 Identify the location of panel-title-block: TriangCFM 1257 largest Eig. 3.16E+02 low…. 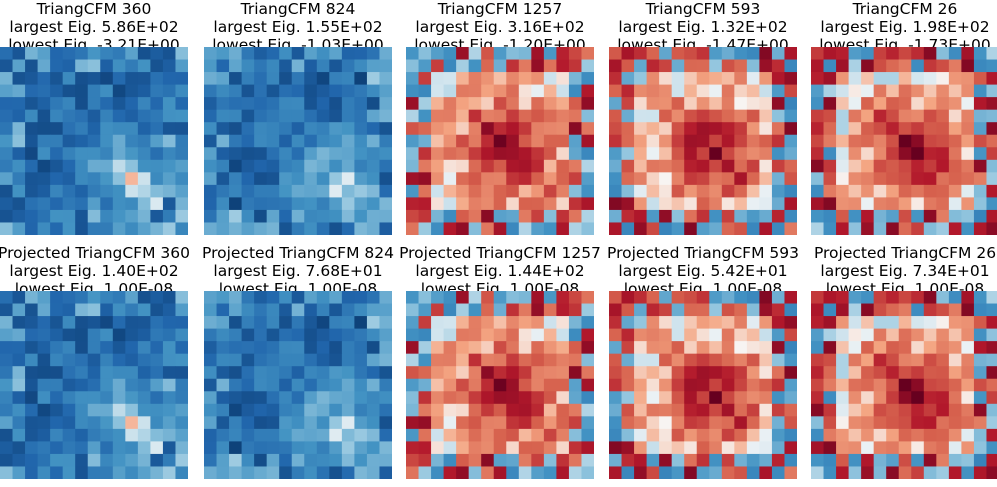
(500, 27).